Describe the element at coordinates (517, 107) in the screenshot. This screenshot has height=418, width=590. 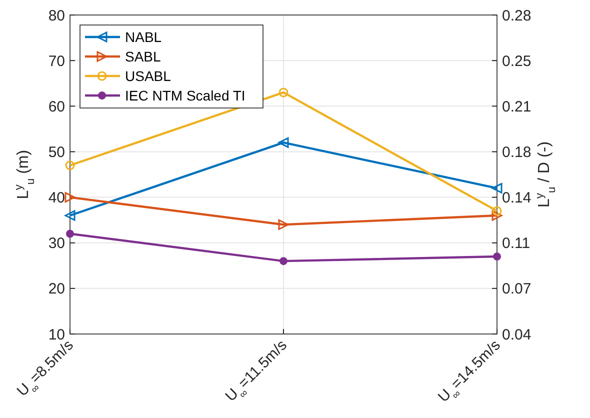
I see `y2-tick-label: 0.21` at that location.